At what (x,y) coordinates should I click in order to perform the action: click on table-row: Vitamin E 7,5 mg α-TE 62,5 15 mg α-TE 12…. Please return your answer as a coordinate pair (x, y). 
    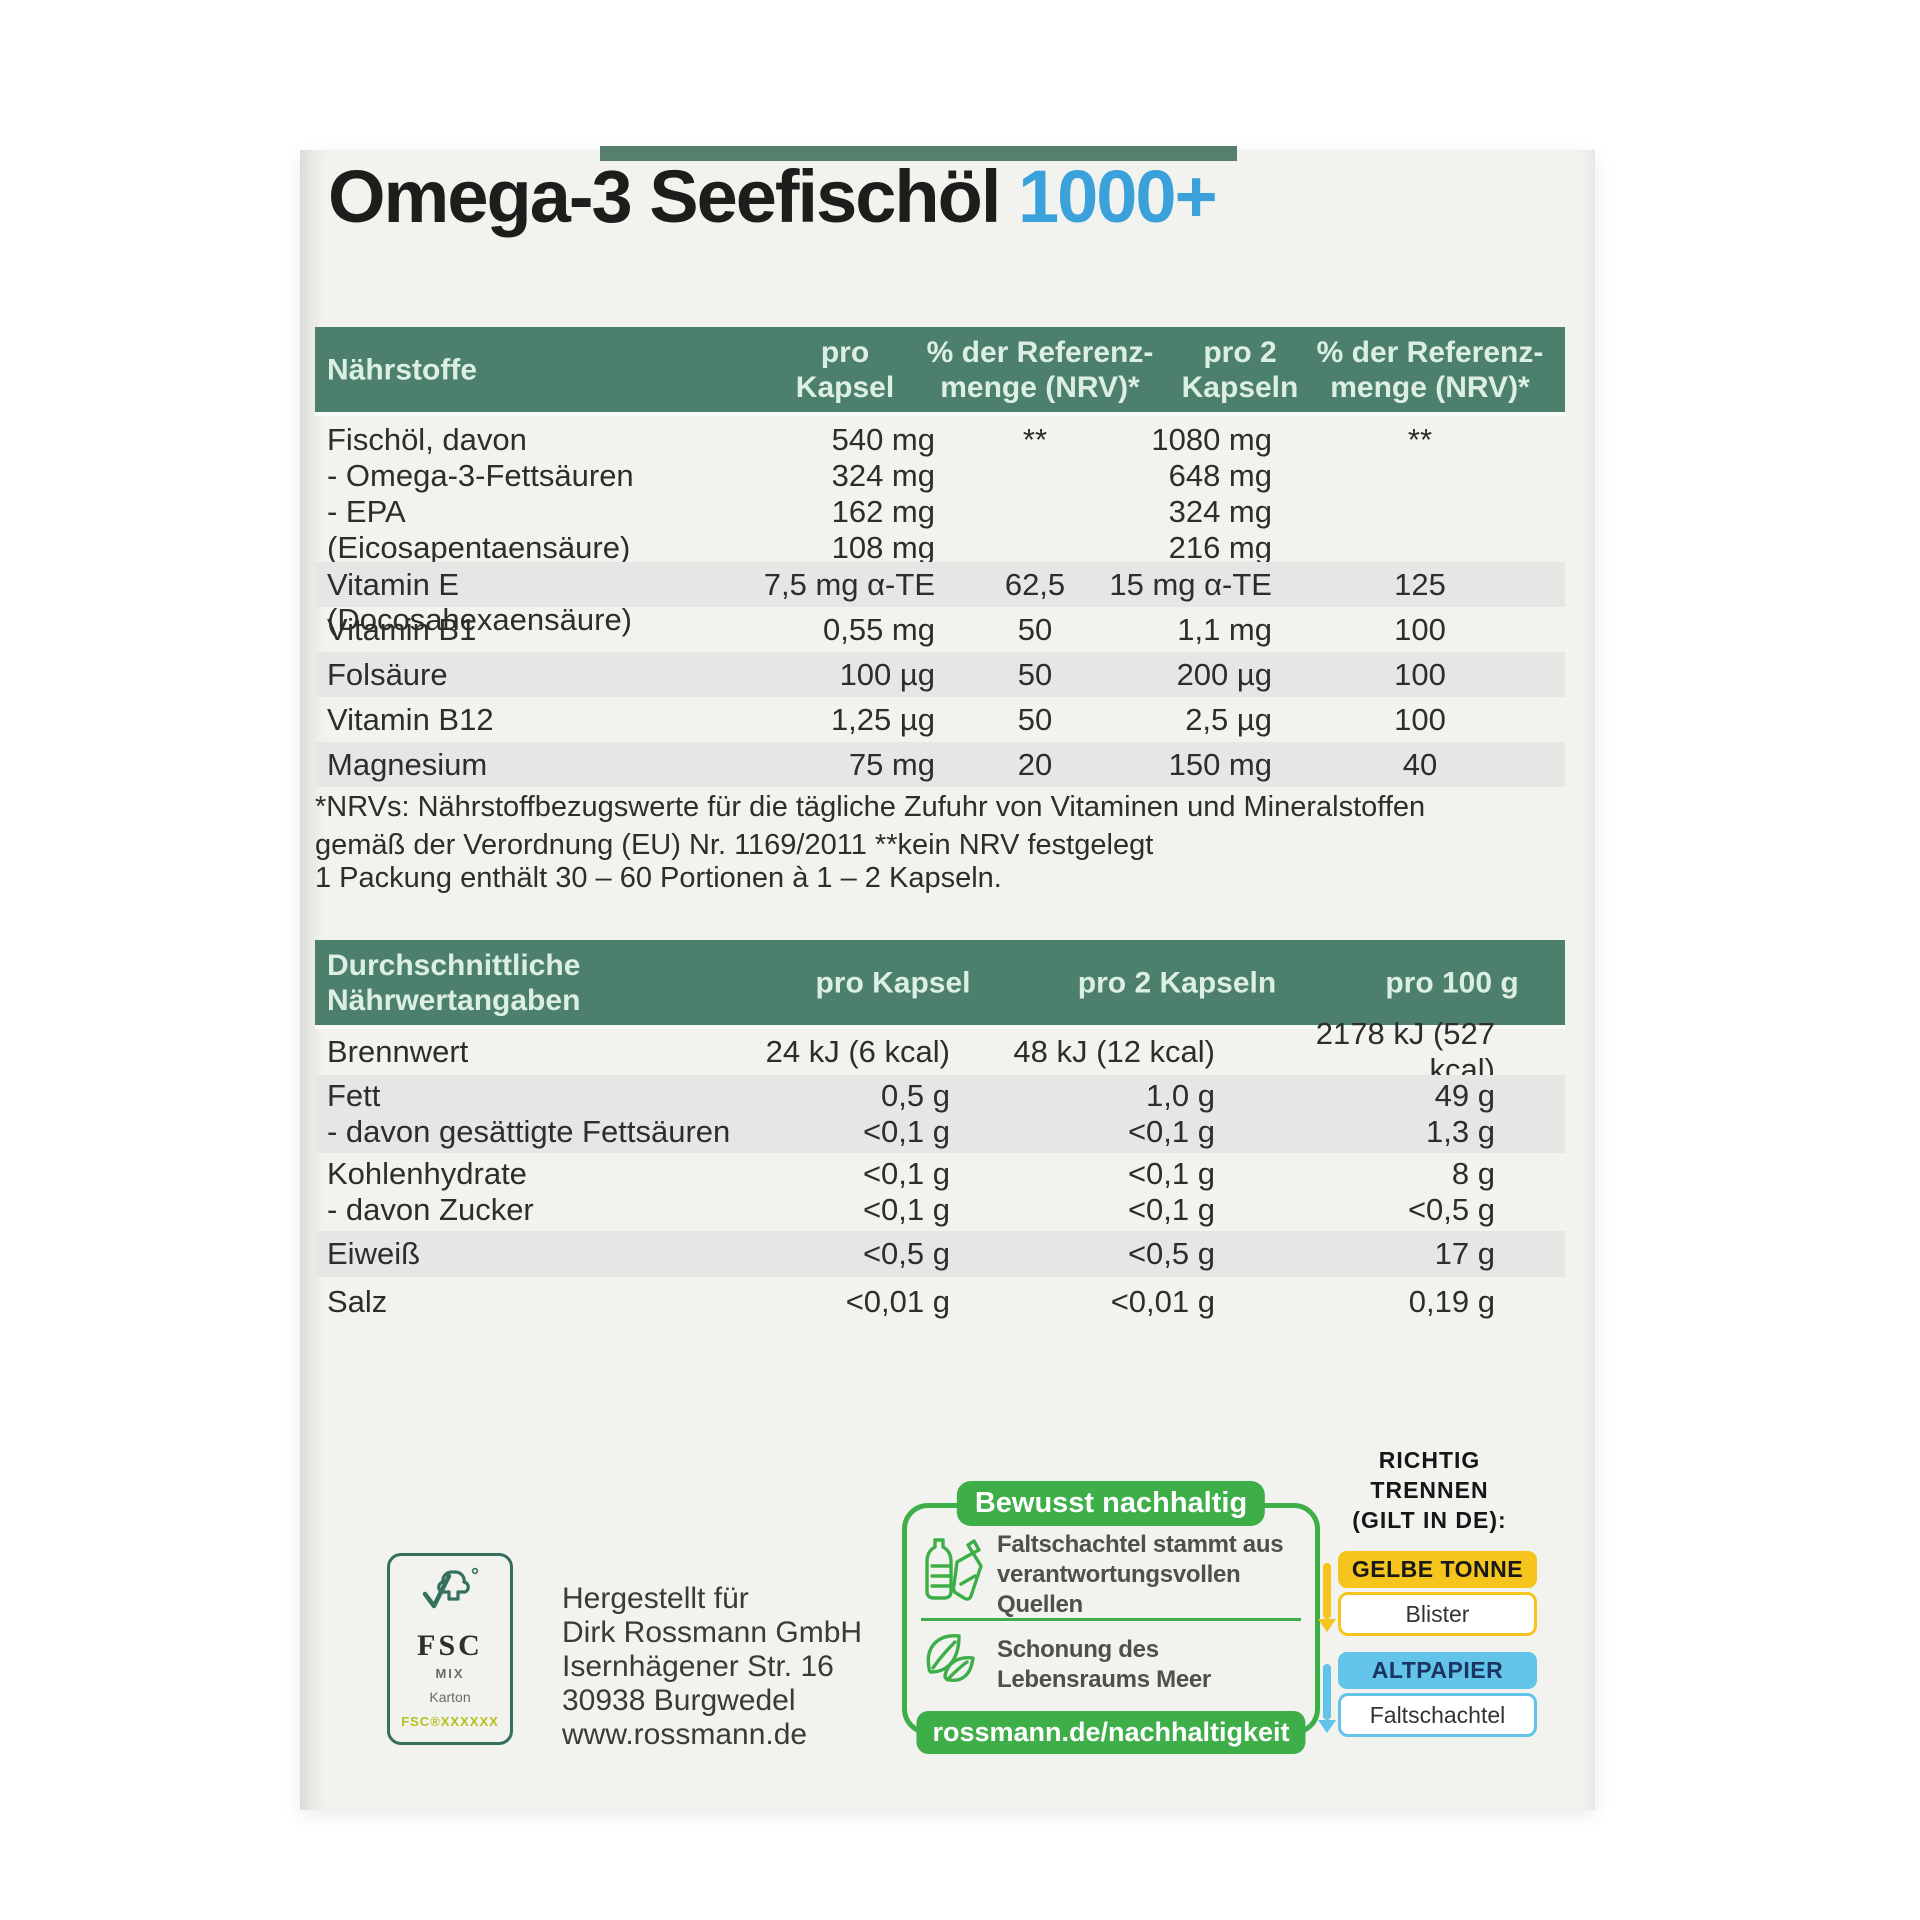
    Looking at the image, I should click on (940, 584).